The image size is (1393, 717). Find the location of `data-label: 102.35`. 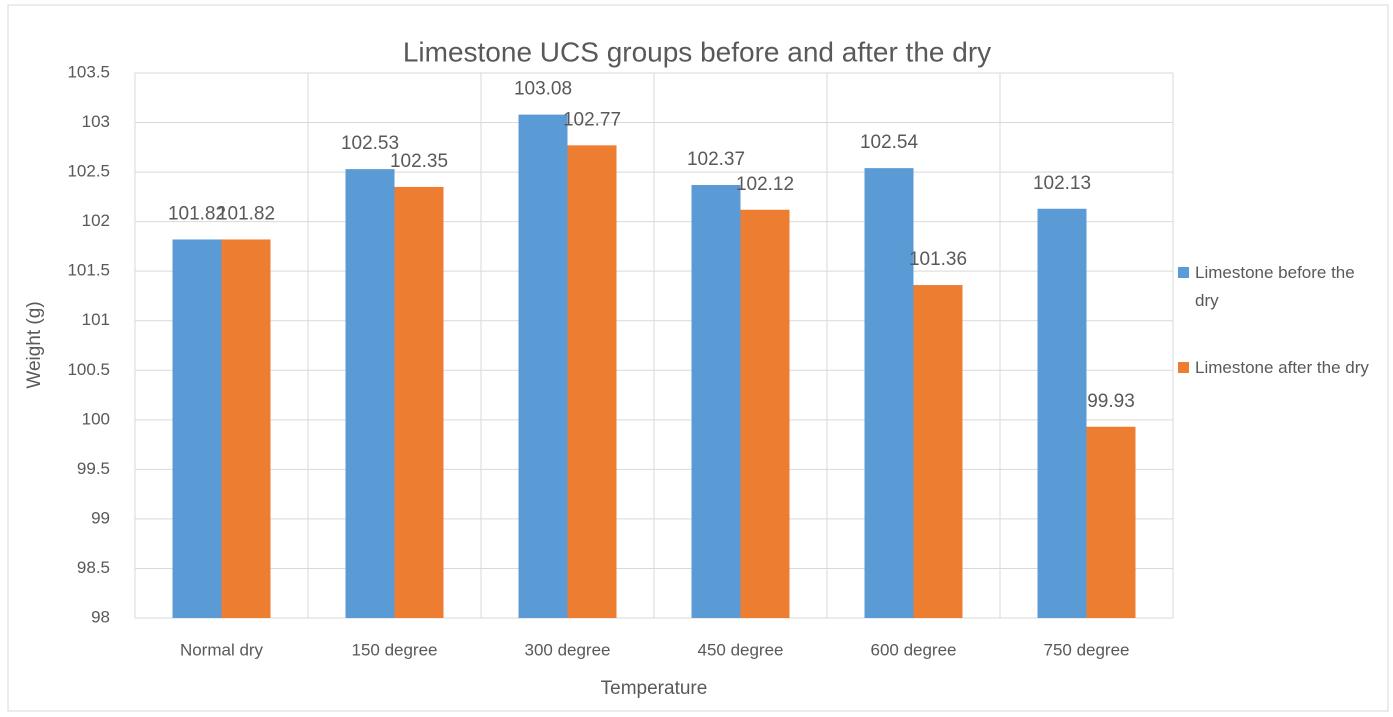

data-label: 102.35 is located at coordinates (419, 161).